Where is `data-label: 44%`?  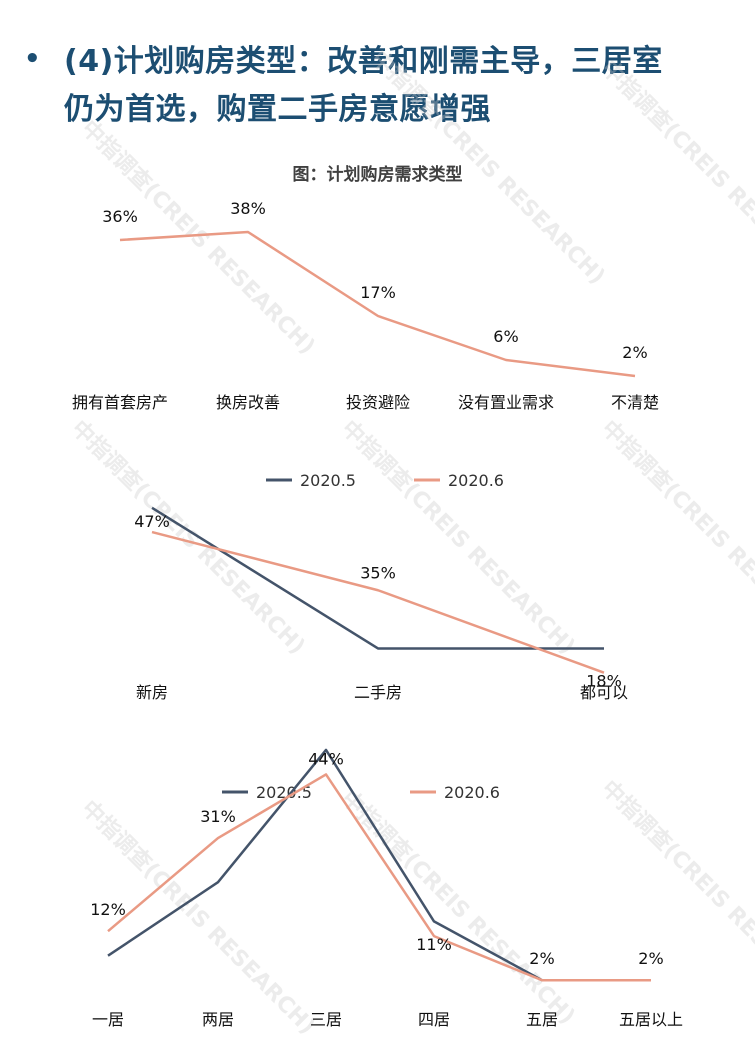 data-label: 44% is located at coordinates (326, 758).